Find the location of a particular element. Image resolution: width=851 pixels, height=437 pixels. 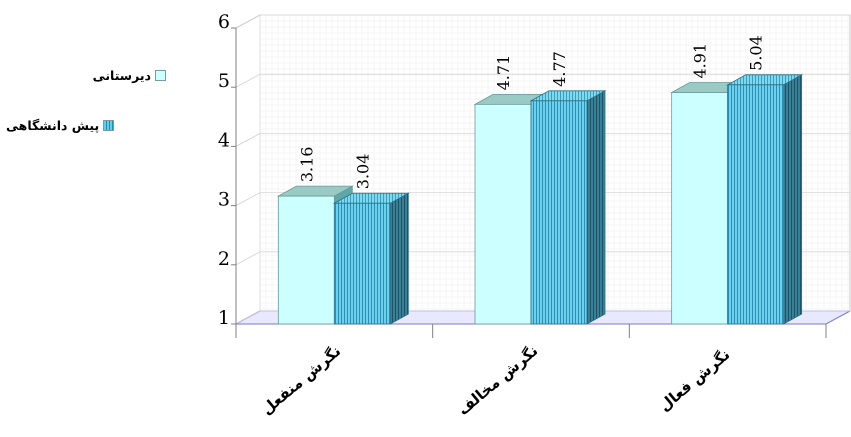

y-tick-label-1: 1 is located at coordinates (224, 318).